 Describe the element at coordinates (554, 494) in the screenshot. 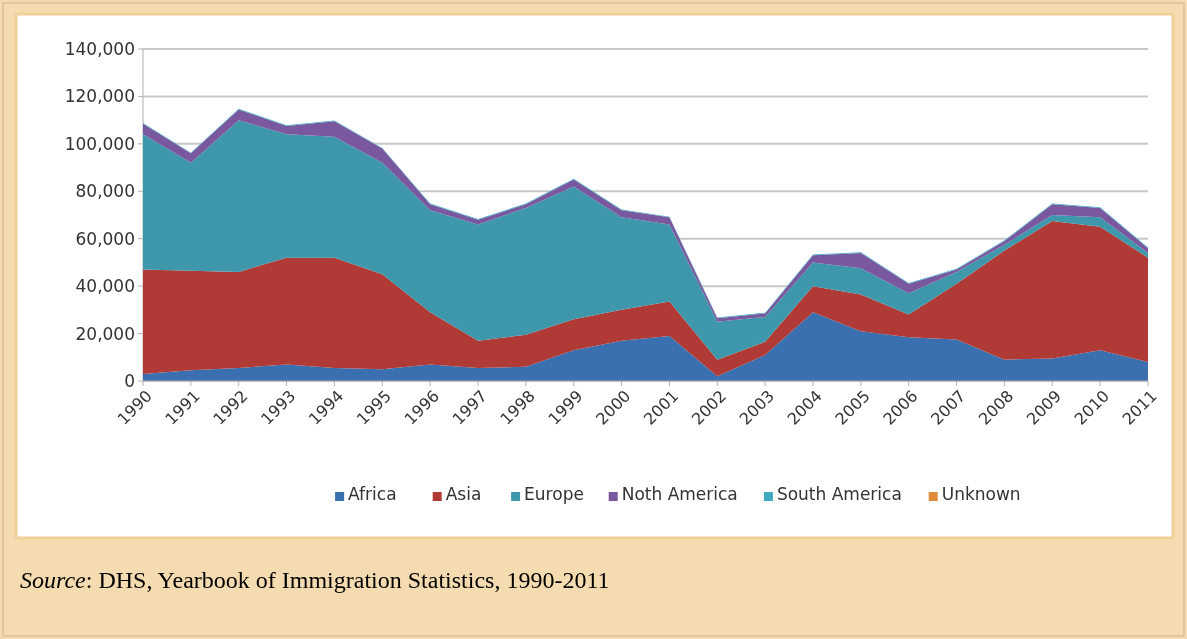

I see `legend-label: Europe` at that location.